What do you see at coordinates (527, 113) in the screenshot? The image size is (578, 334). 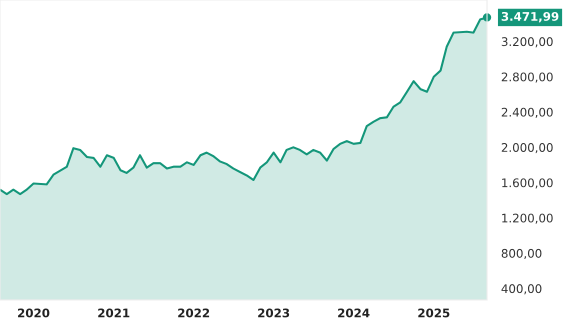 I see `y-tick-label: 2.400,00` at bounding box center [527, 113].